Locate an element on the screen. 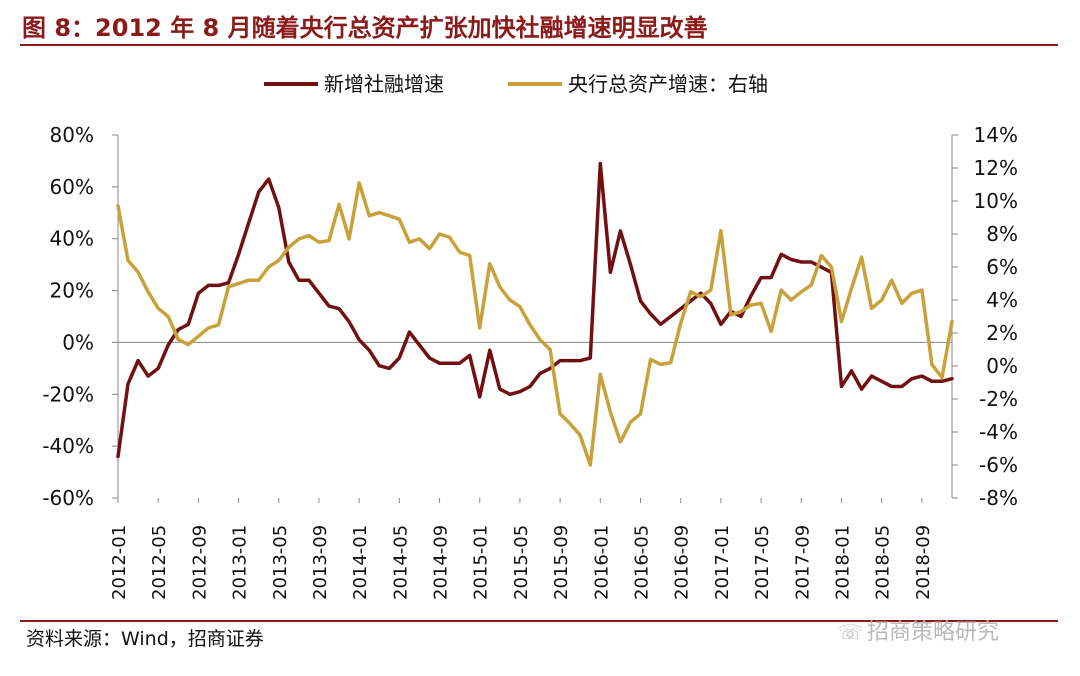  x-tick-label: 2014-01 is located at coordinates (360, 562).